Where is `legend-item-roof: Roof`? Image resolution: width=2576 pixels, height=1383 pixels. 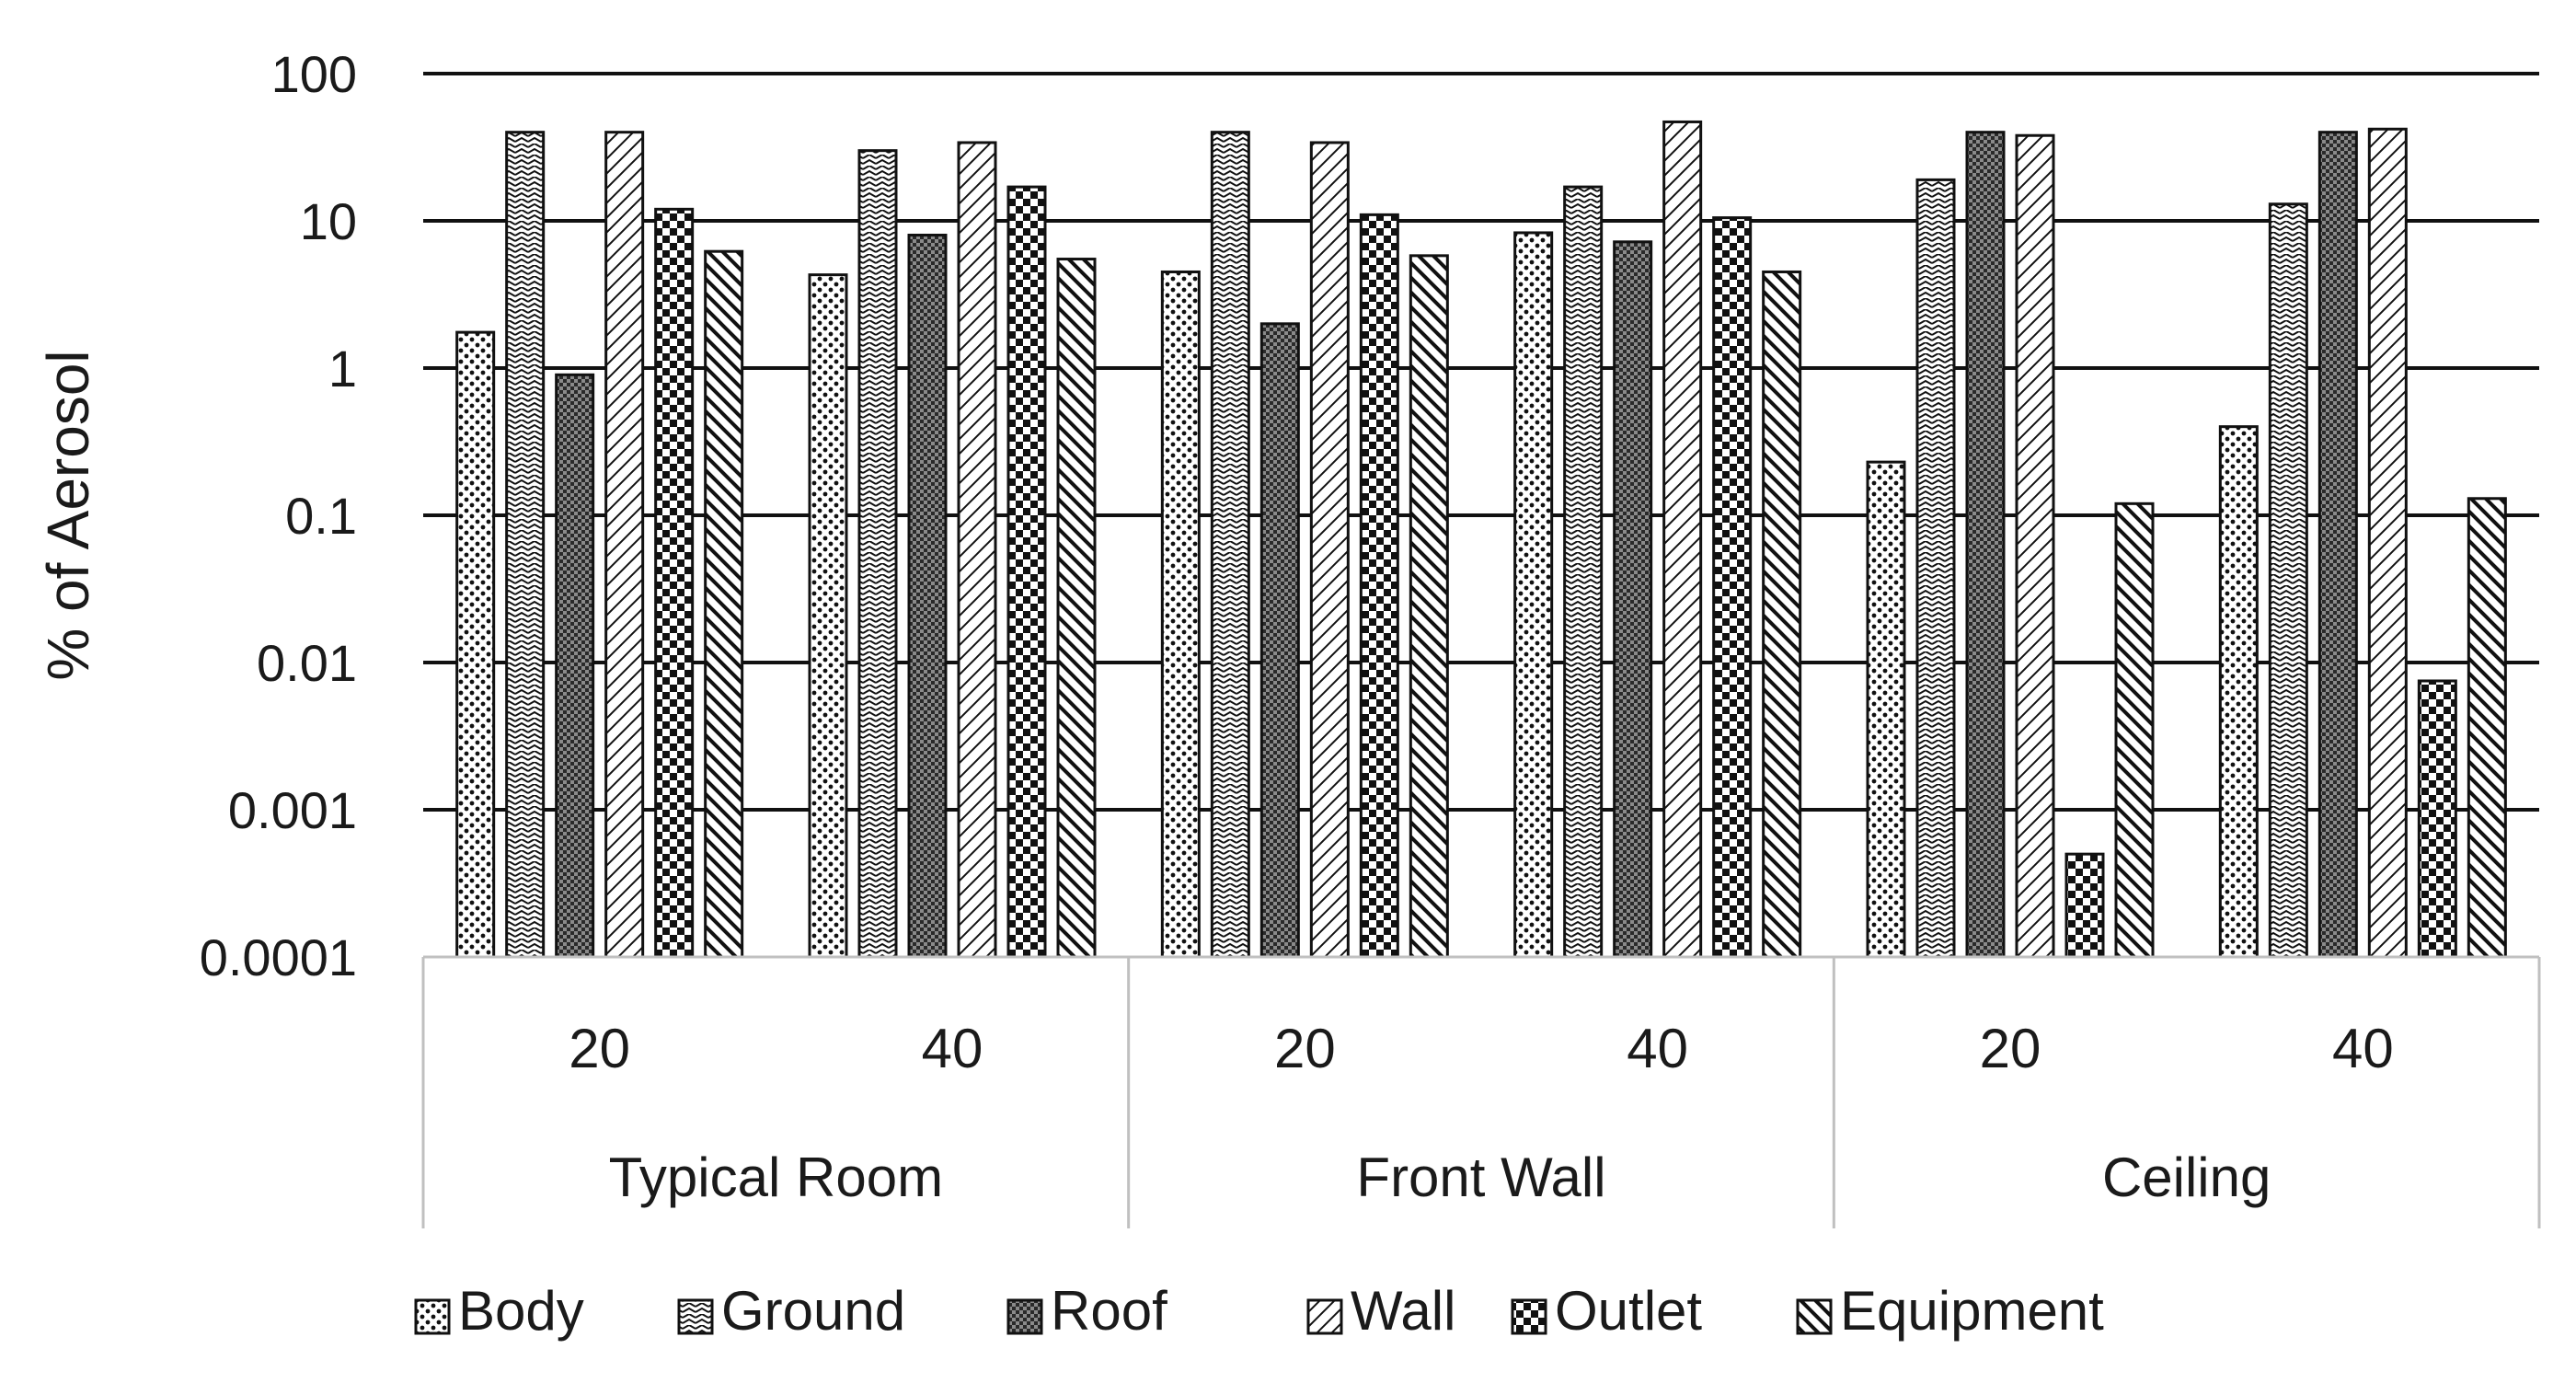
legend-item-roof: Roof is located at coordinates (1086, 1311).